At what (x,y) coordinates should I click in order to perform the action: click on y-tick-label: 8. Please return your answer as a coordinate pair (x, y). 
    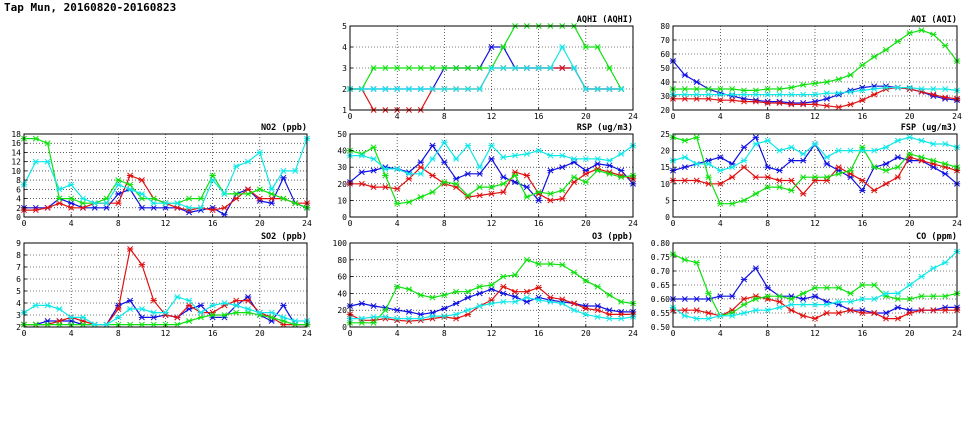
    Looking at the image, I should click on (18, 180).